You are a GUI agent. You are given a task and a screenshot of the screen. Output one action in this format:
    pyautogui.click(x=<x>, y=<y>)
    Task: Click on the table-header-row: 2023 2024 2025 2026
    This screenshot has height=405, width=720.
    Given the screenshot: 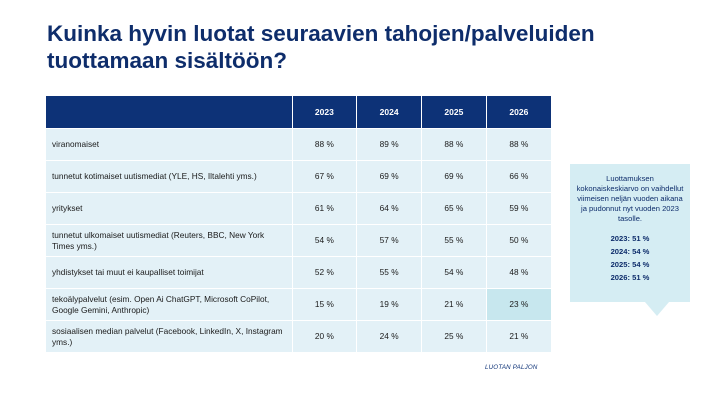 What is the action you would take?
    pyautogui.click(x=298, y=112)
    